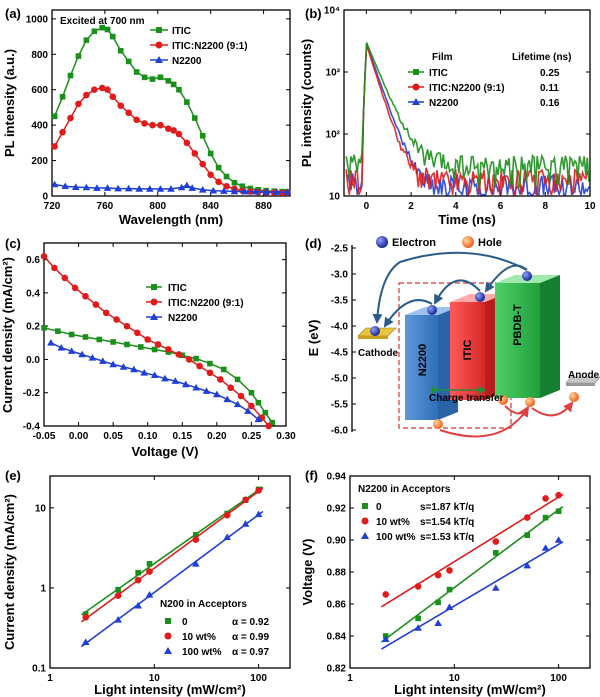 This screenshot has height=697, width=600. I want to click on x-ticks-e: 1 10 100, so click(157, 580).